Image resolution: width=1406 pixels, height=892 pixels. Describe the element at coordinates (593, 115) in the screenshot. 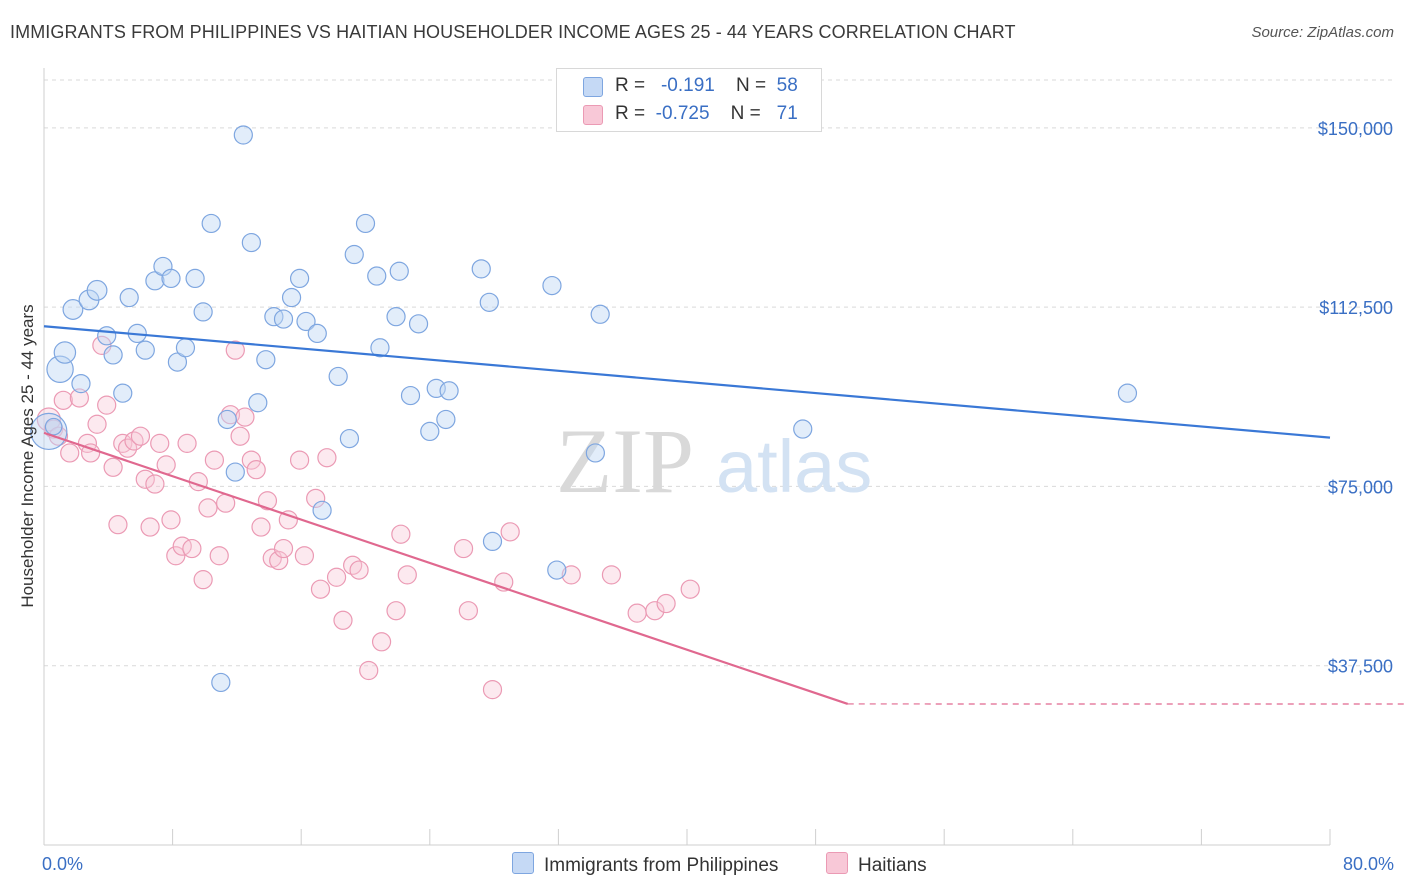

I see `stats-swatch-pink` at that location.